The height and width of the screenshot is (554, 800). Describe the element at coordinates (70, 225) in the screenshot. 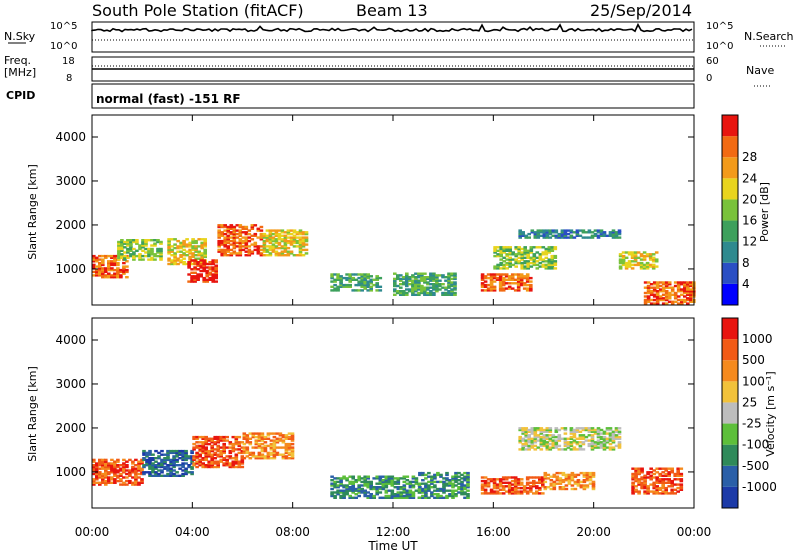

I see `ytick-label: 2000` at that location.